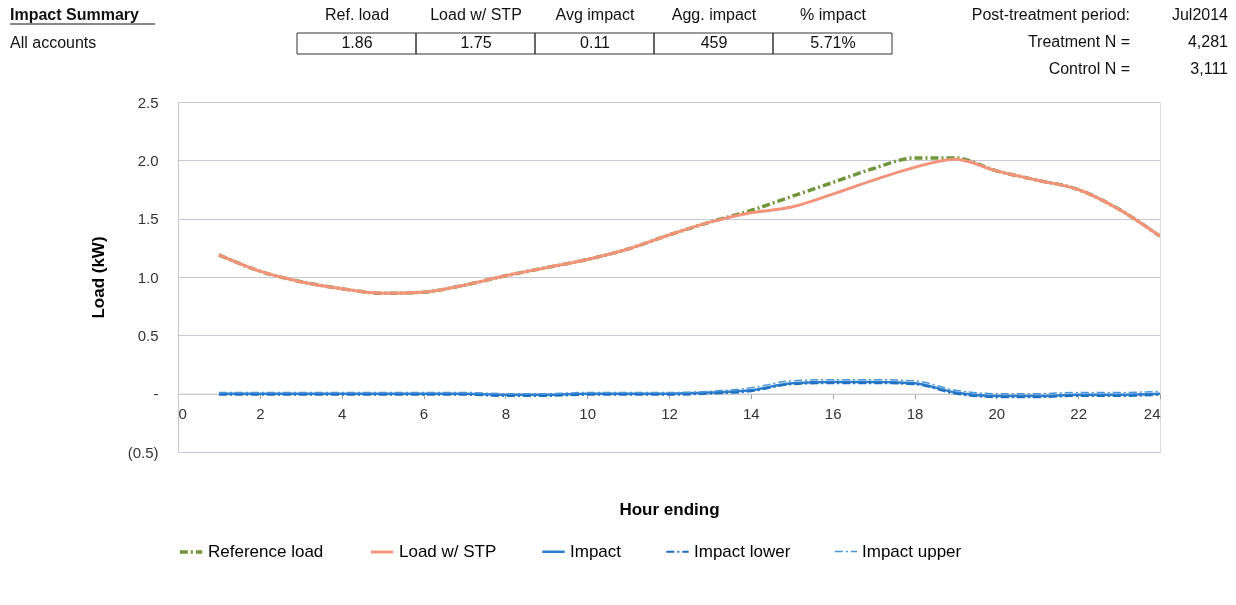 The height and width of the screenshot is (605, 1236). Describe the element at coordinates (595, 14) in the screenshot. I see `text: Avg impact` at that location.